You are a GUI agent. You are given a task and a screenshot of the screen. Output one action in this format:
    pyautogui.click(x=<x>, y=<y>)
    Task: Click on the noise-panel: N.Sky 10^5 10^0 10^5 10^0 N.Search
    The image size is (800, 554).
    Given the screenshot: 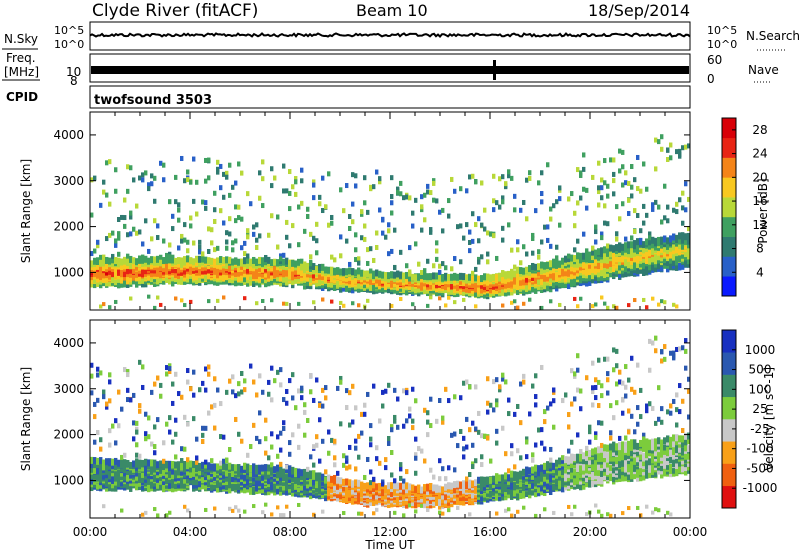 What is the action you would take?
    pyautogui.click(x=401, y=36)
    